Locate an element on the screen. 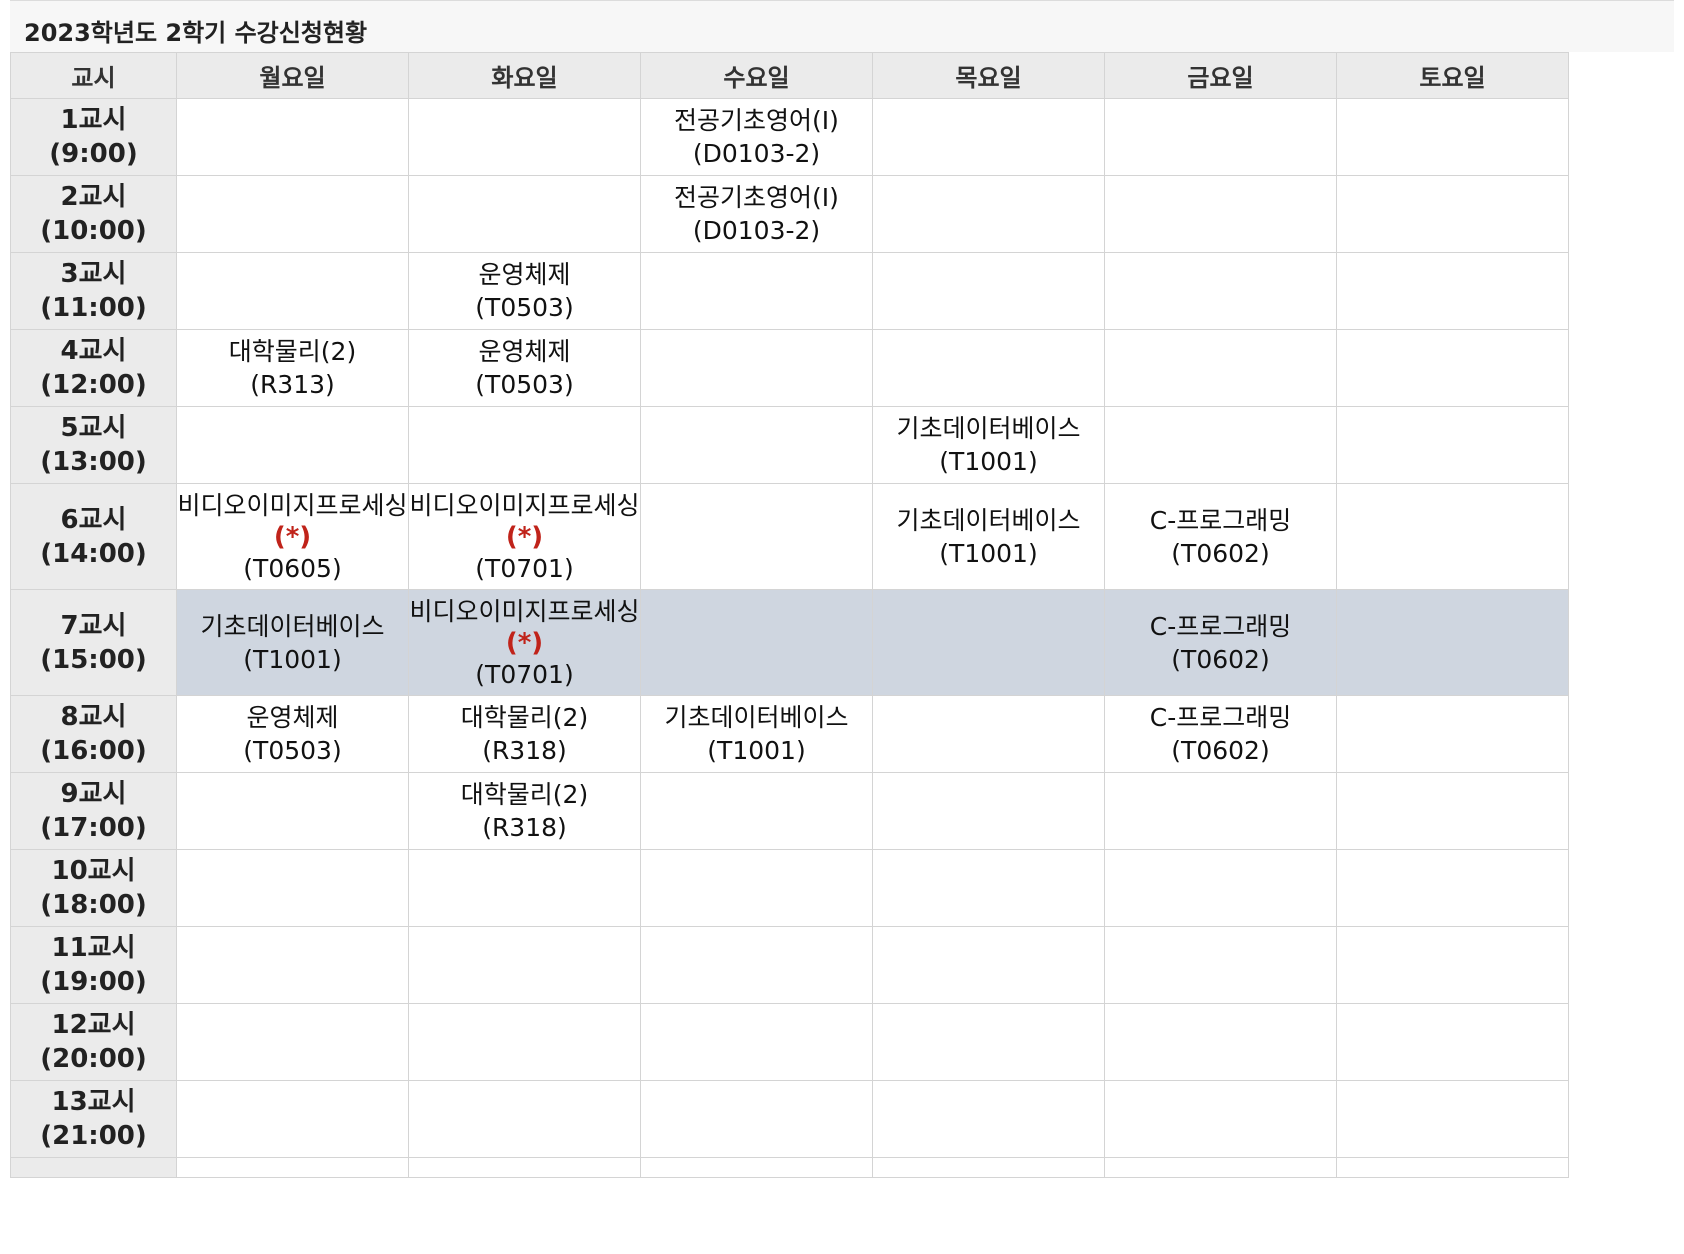 The height and width of the screenshot is (1254, 1684). period-time: (21:00) is located at coordinates (93, 1136).